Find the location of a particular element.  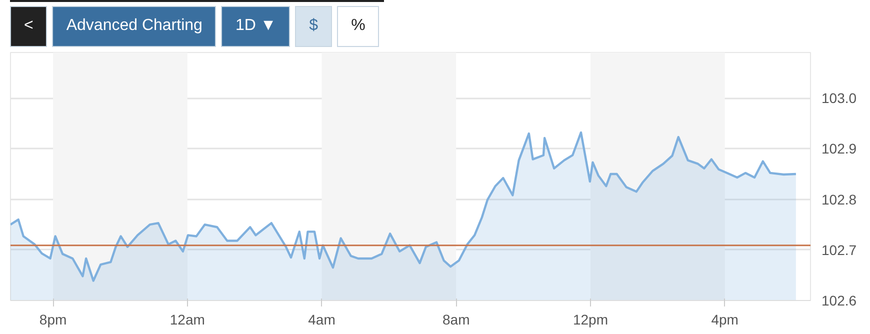

x-tick-label: 4am is located at coordinates (322, 320).